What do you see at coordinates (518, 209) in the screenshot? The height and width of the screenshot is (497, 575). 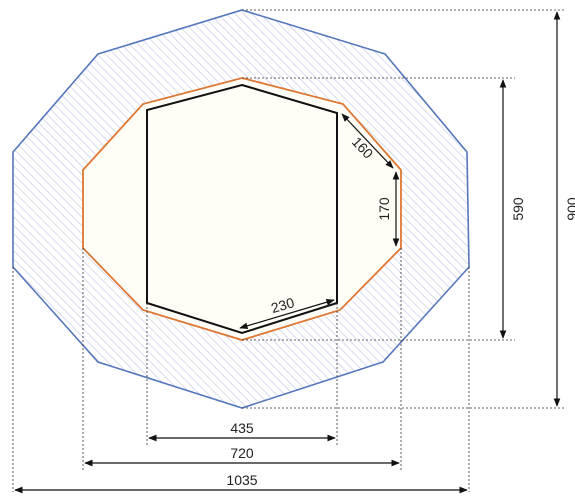 I see `label-590: 590` at bounding box center [518, 209].